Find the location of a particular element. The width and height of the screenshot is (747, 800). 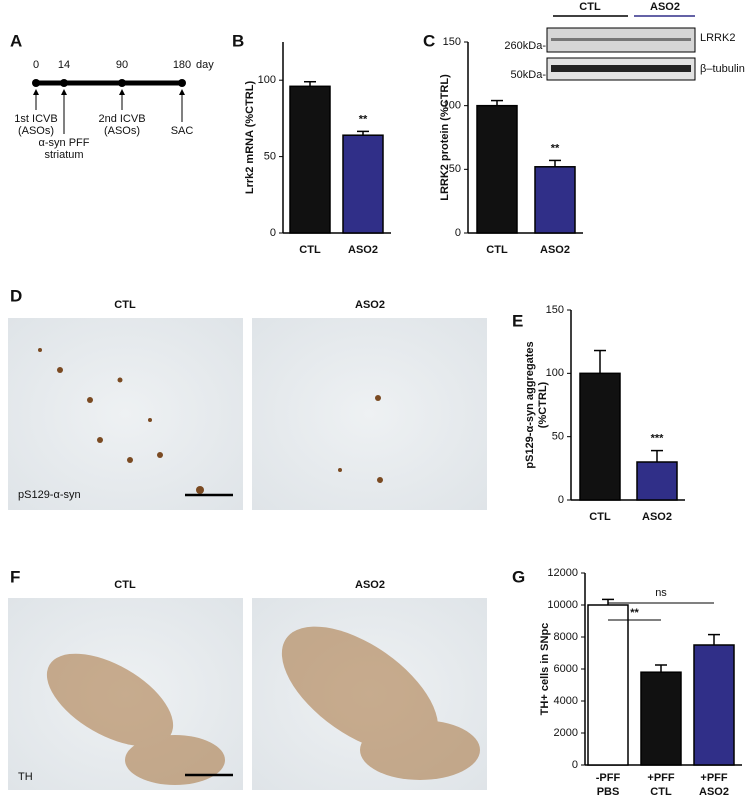

y-axis-label: pS129-α-syn aggregates is located at coordinates (530, 404).